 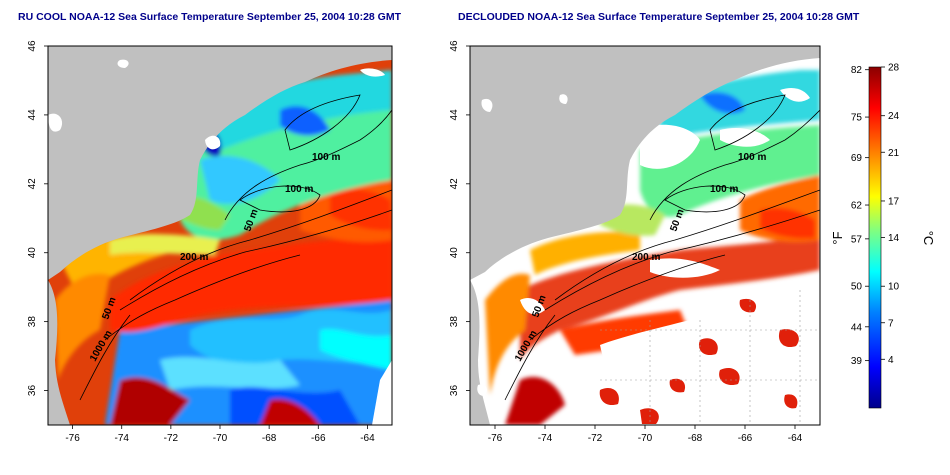 What do you see at coordinates (795, 438) in the screenshot?
I see `right-lon-tick-label: -64` at bounding box center [795, 438].